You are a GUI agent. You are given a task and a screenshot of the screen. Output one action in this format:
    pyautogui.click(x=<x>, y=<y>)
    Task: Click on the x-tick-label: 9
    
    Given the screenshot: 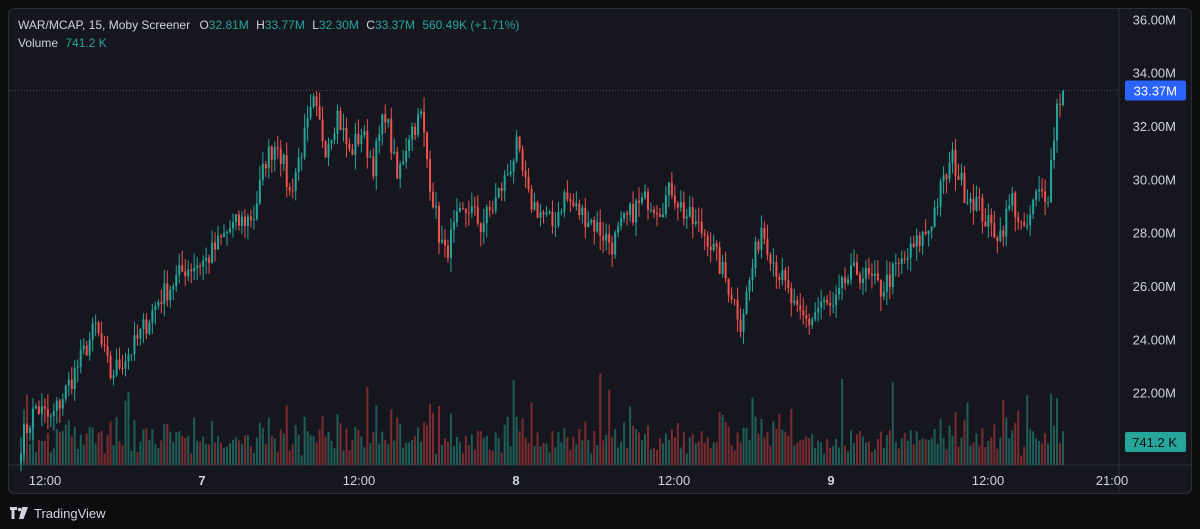 What is the action you would take?
    pyautogui.click(x=830, y=480)
    